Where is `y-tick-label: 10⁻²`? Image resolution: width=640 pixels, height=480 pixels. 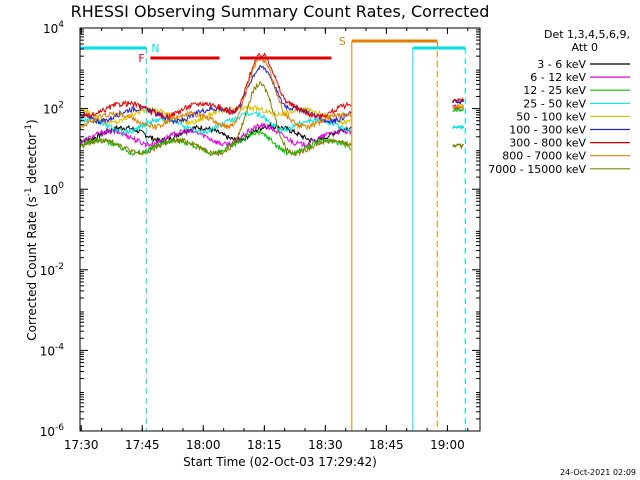 y-tick-label: 10⁻² is located at coordinates (52, 270).